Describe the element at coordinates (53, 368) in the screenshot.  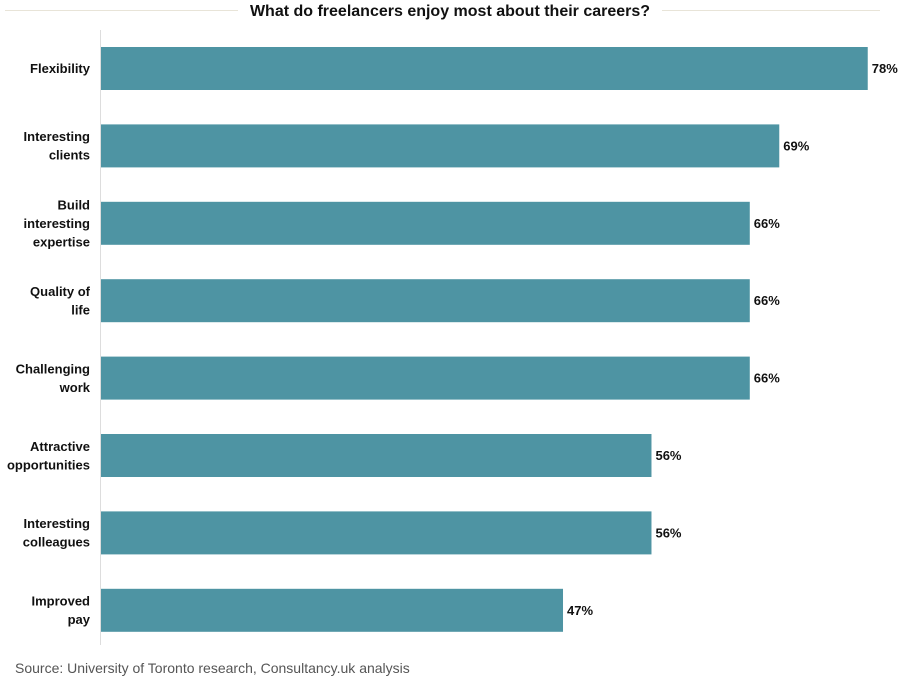
I see `category-label: Challenging` at that location.